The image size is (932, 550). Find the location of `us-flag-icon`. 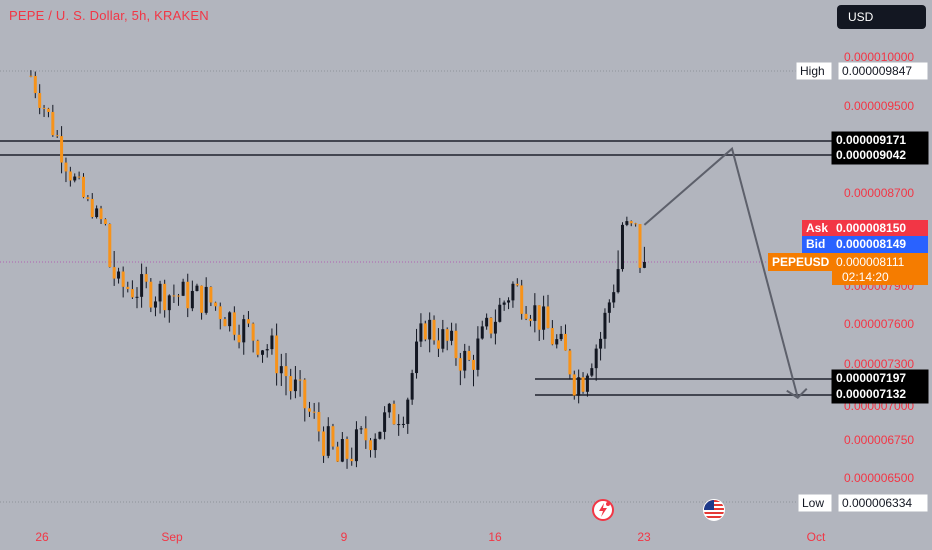

us-flag-icon is located at coordinates (714, 510).